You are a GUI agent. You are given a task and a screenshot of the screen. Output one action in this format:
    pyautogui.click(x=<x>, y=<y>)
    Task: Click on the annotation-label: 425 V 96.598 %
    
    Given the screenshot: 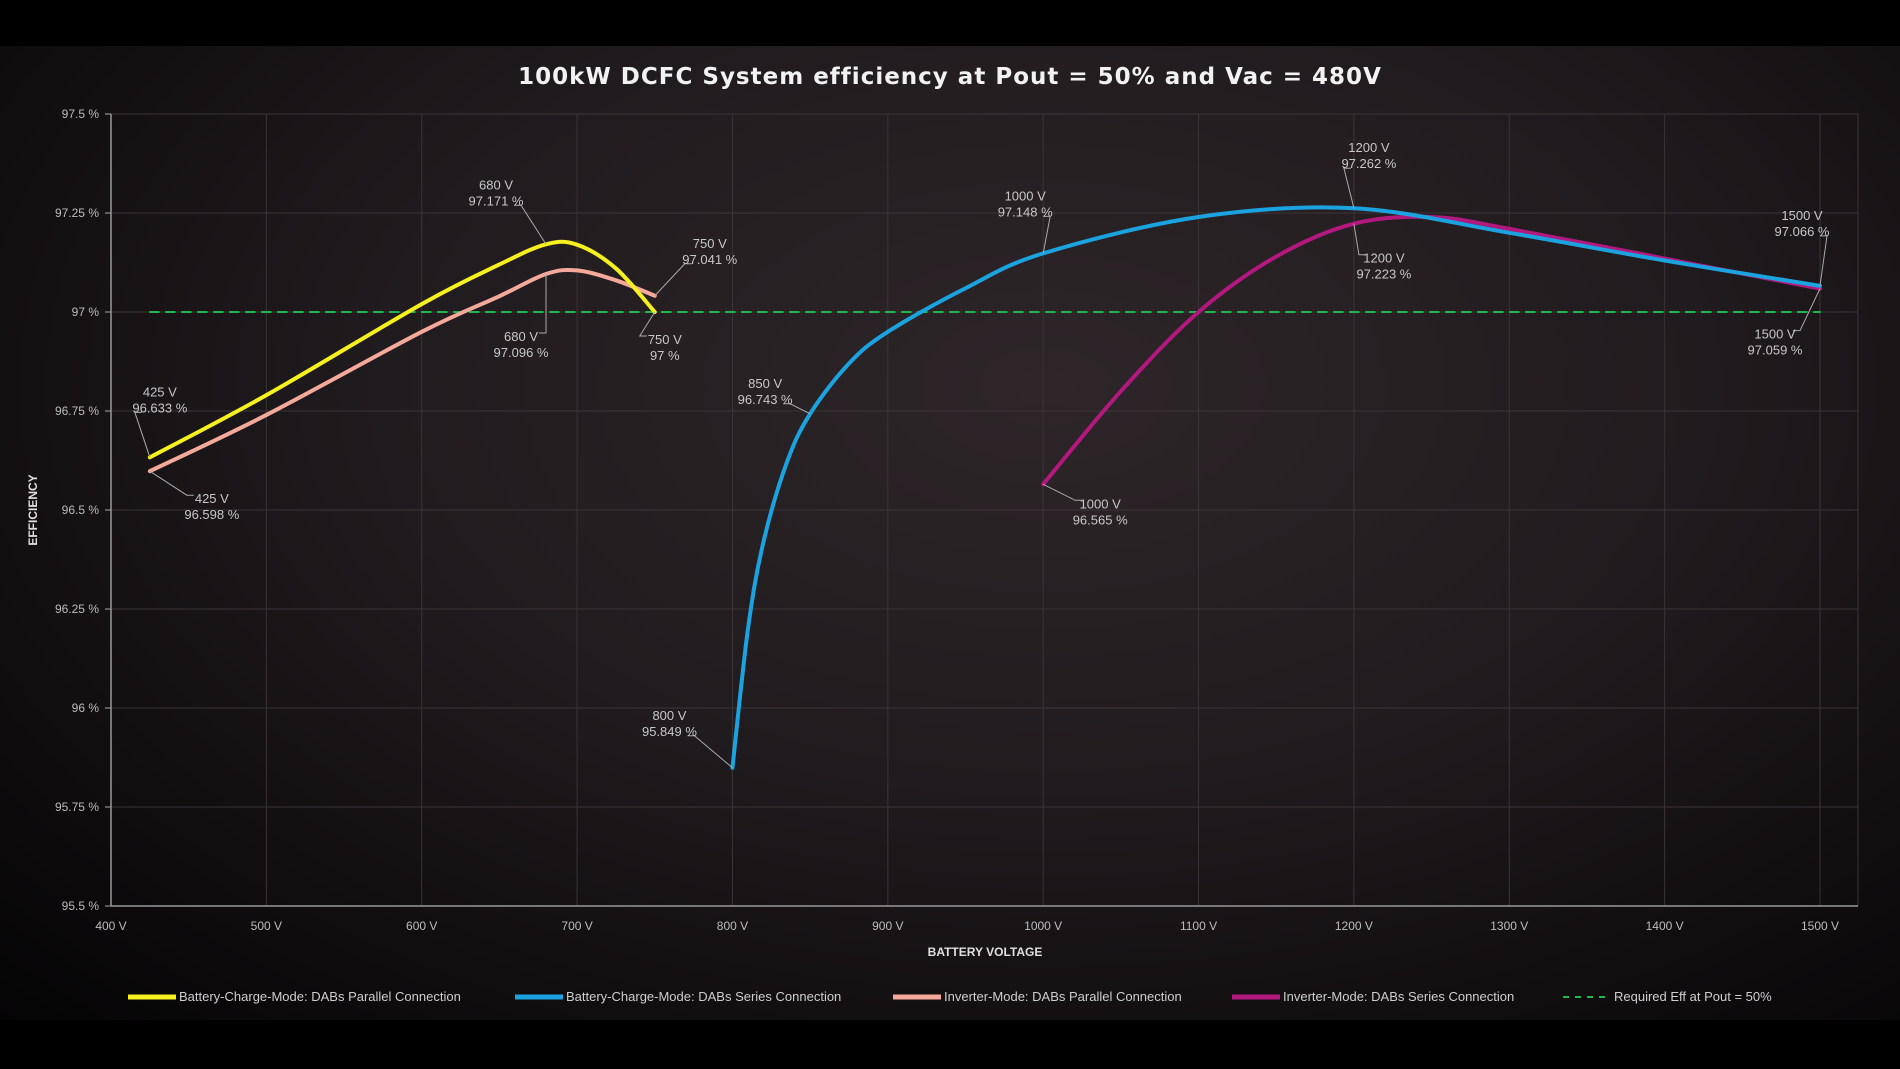 What is the action you would take?
    pyautogui.click(x=211, y=506)
    